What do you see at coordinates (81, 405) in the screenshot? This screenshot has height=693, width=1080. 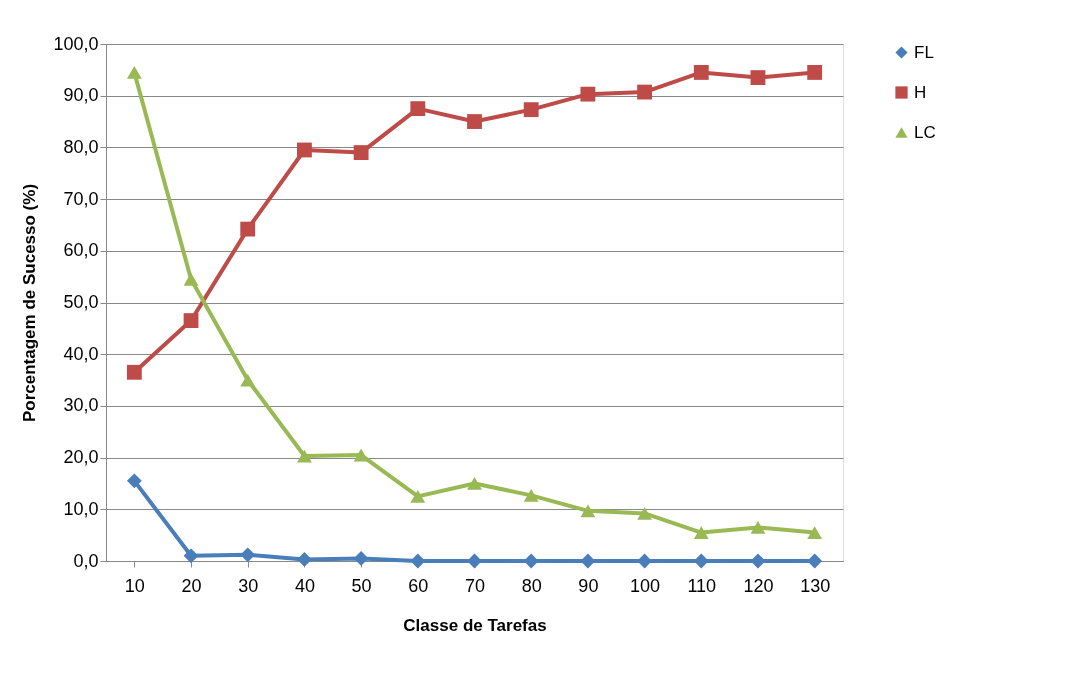 I see `y-tick-label: 30,0` at bounding box center [81, 405].